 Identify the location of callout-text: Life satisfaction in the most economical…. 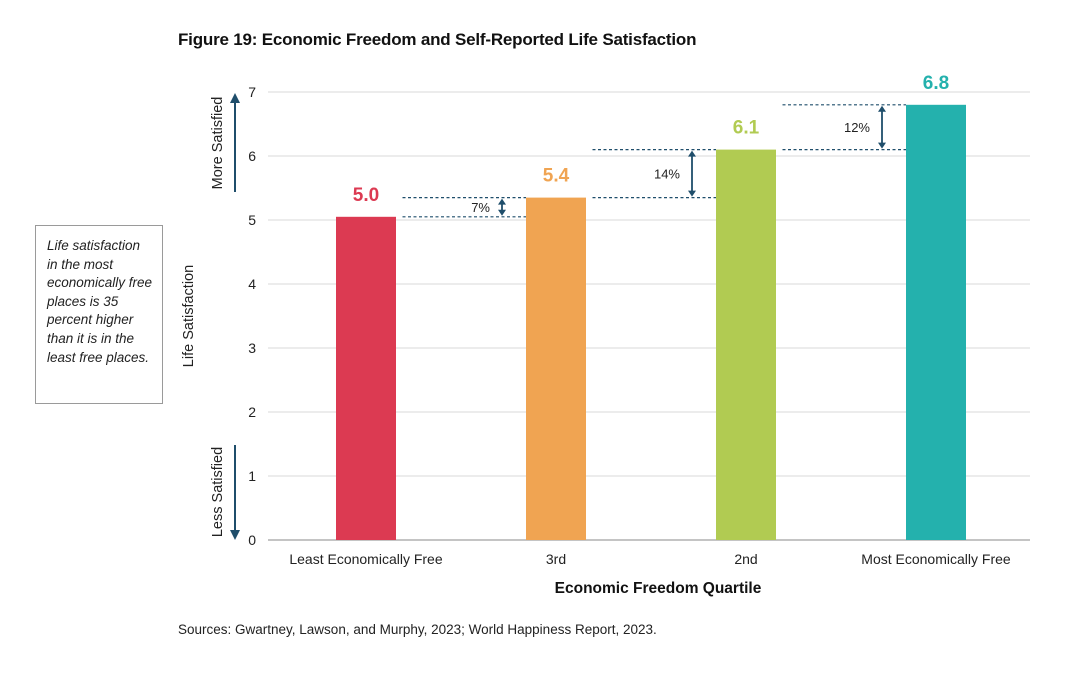
(100, 301).